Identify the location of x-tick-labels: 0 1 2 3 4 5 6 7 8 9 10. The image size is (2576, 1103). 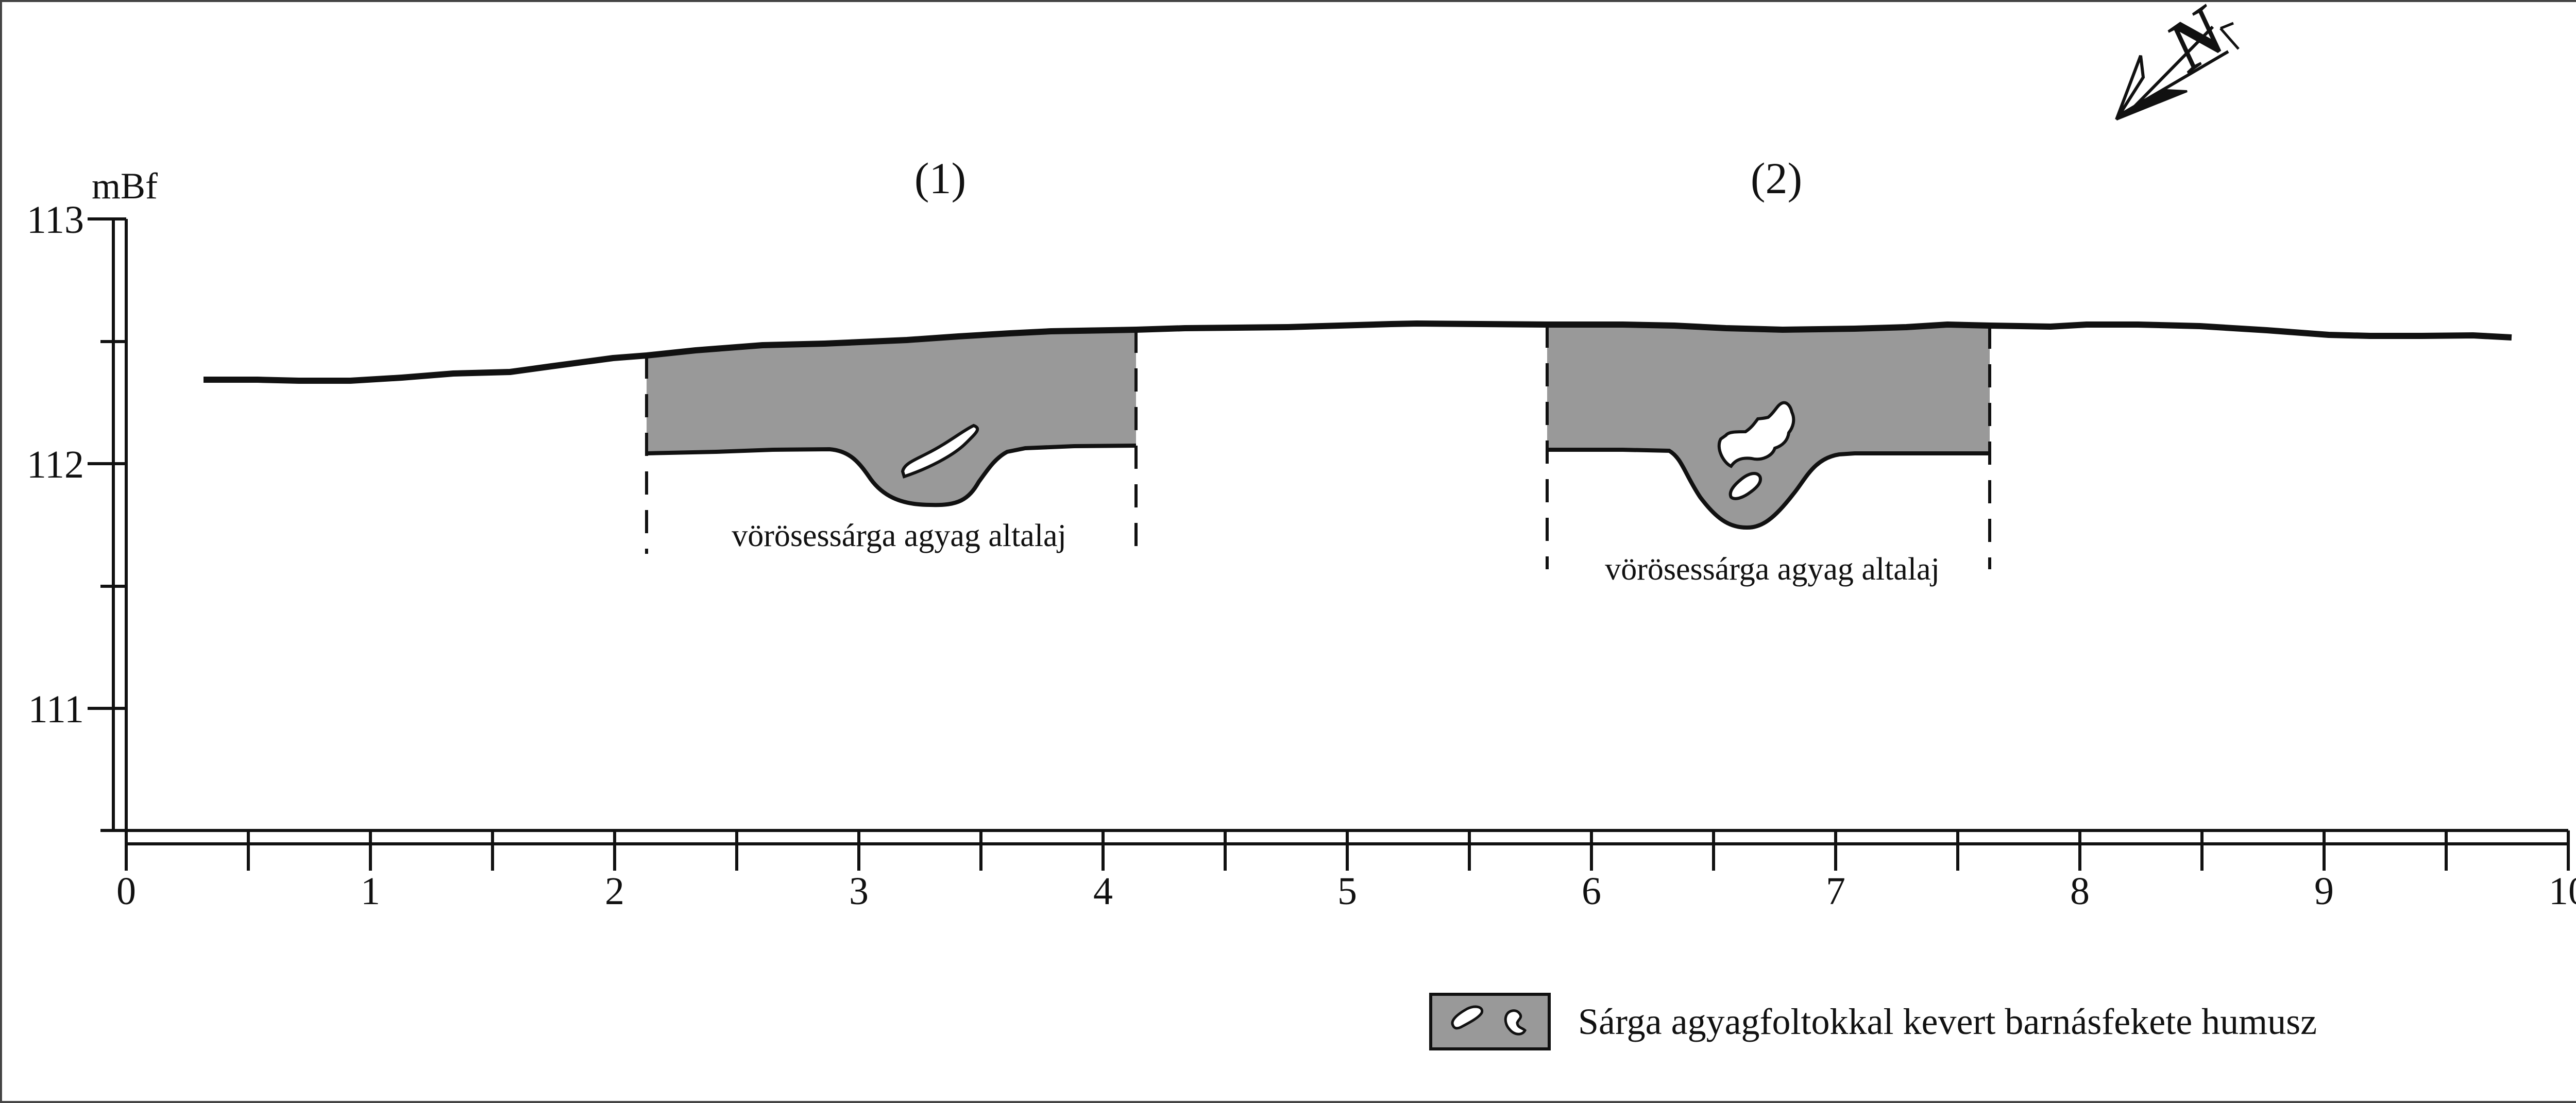
(1346, 891).